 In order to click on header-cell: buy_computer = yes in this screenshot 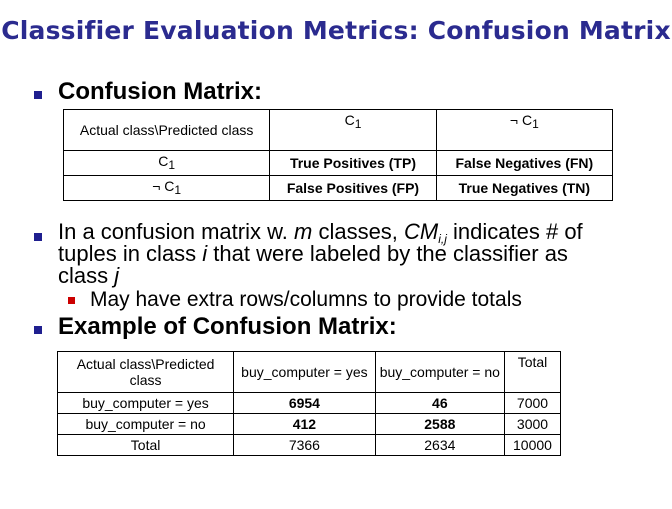, I will do `click(304, 372)`.